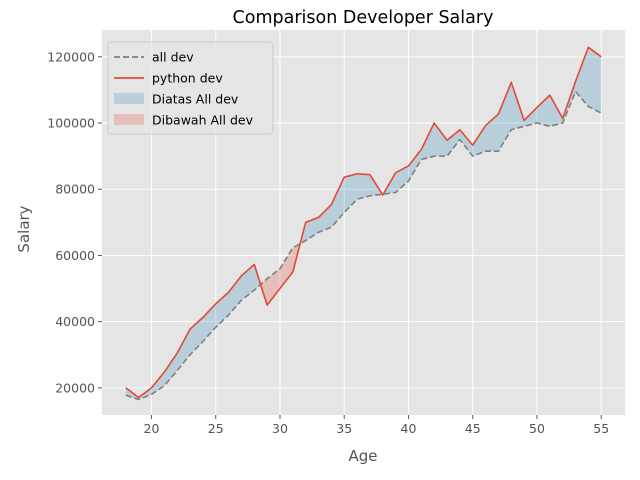 The width and height of the screenshot is (640, 480). What do you see at coordinates (203, 120) in the screenshot?
I see `legend-dibawah-label: Dibawah All dev` at bounding box center [203, 120].